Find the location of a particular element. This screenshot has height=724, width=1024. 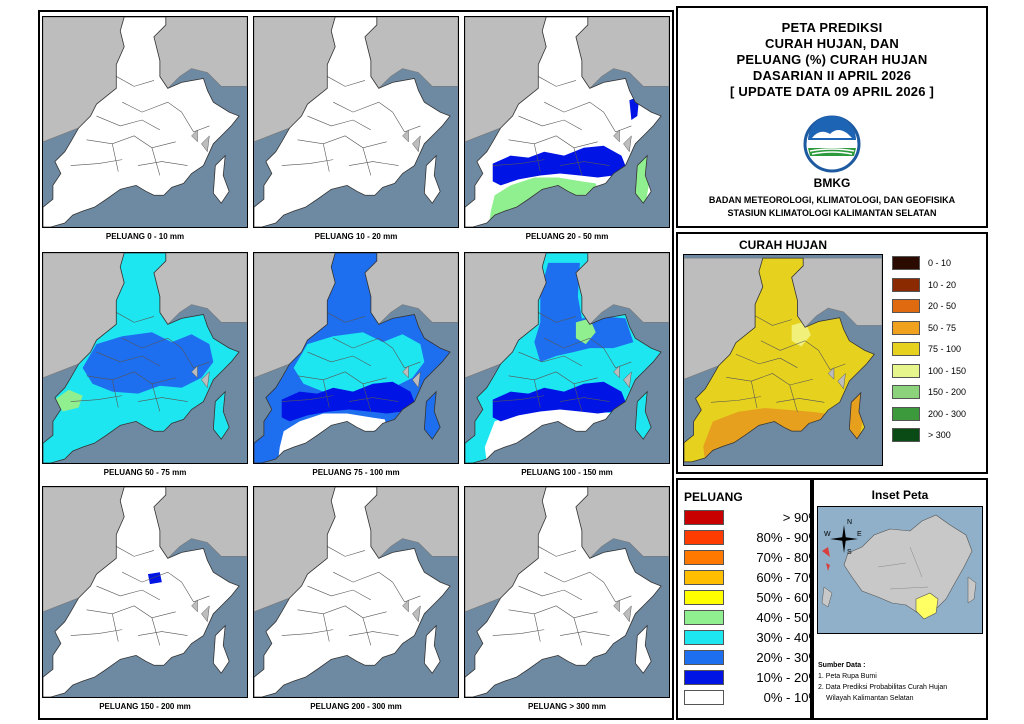

legend-label: > 300 is located at coordinates (939, 435).